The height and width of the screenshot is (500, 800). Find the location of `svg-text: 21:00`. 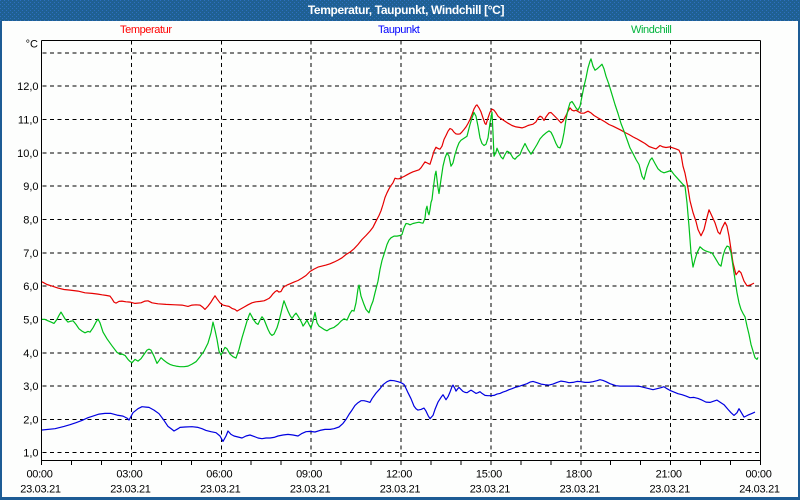

svg-text: 21:00 is located at coordinates (669, 475).